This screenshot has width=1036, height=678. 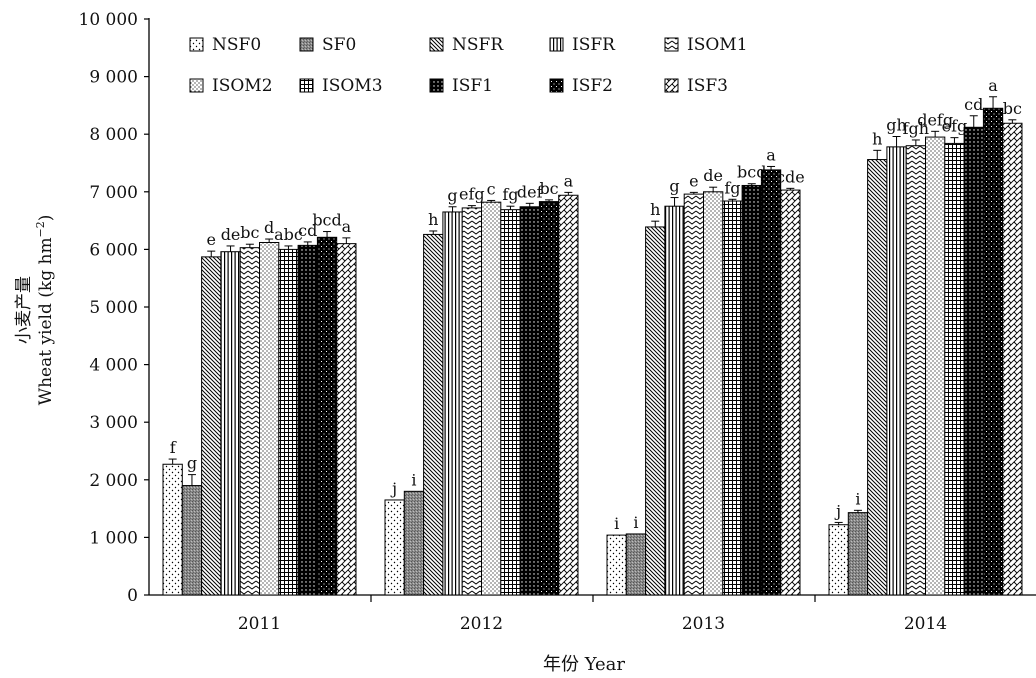 I want to click on significance-label: c, so click(x=491, y=188).